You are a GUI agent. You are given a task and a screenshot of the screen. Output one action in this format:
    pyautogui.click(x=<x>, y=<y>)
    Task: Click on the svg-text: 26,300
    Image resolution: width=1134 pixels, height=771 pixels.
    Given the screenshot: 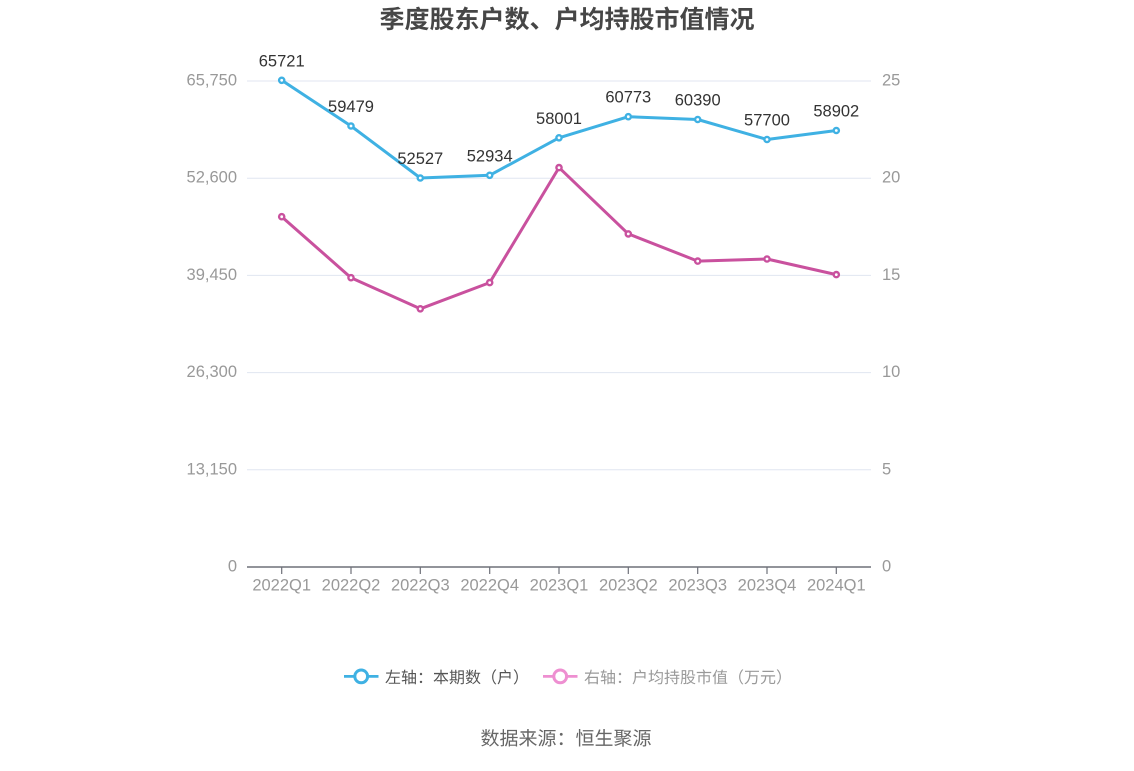 What is the action you would take?
    pyautogui.click(x=212, y=372)
    